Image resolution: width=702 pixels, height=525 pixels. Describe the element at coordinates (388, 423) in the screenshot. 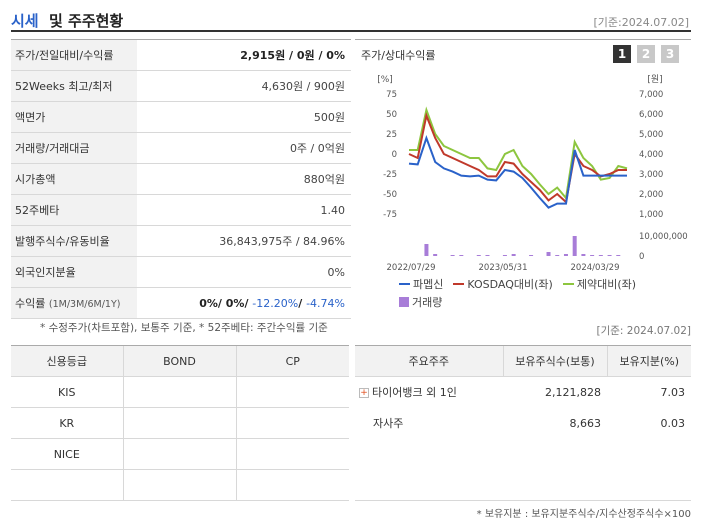

I see `shareholder-name: 자사주` at that location.